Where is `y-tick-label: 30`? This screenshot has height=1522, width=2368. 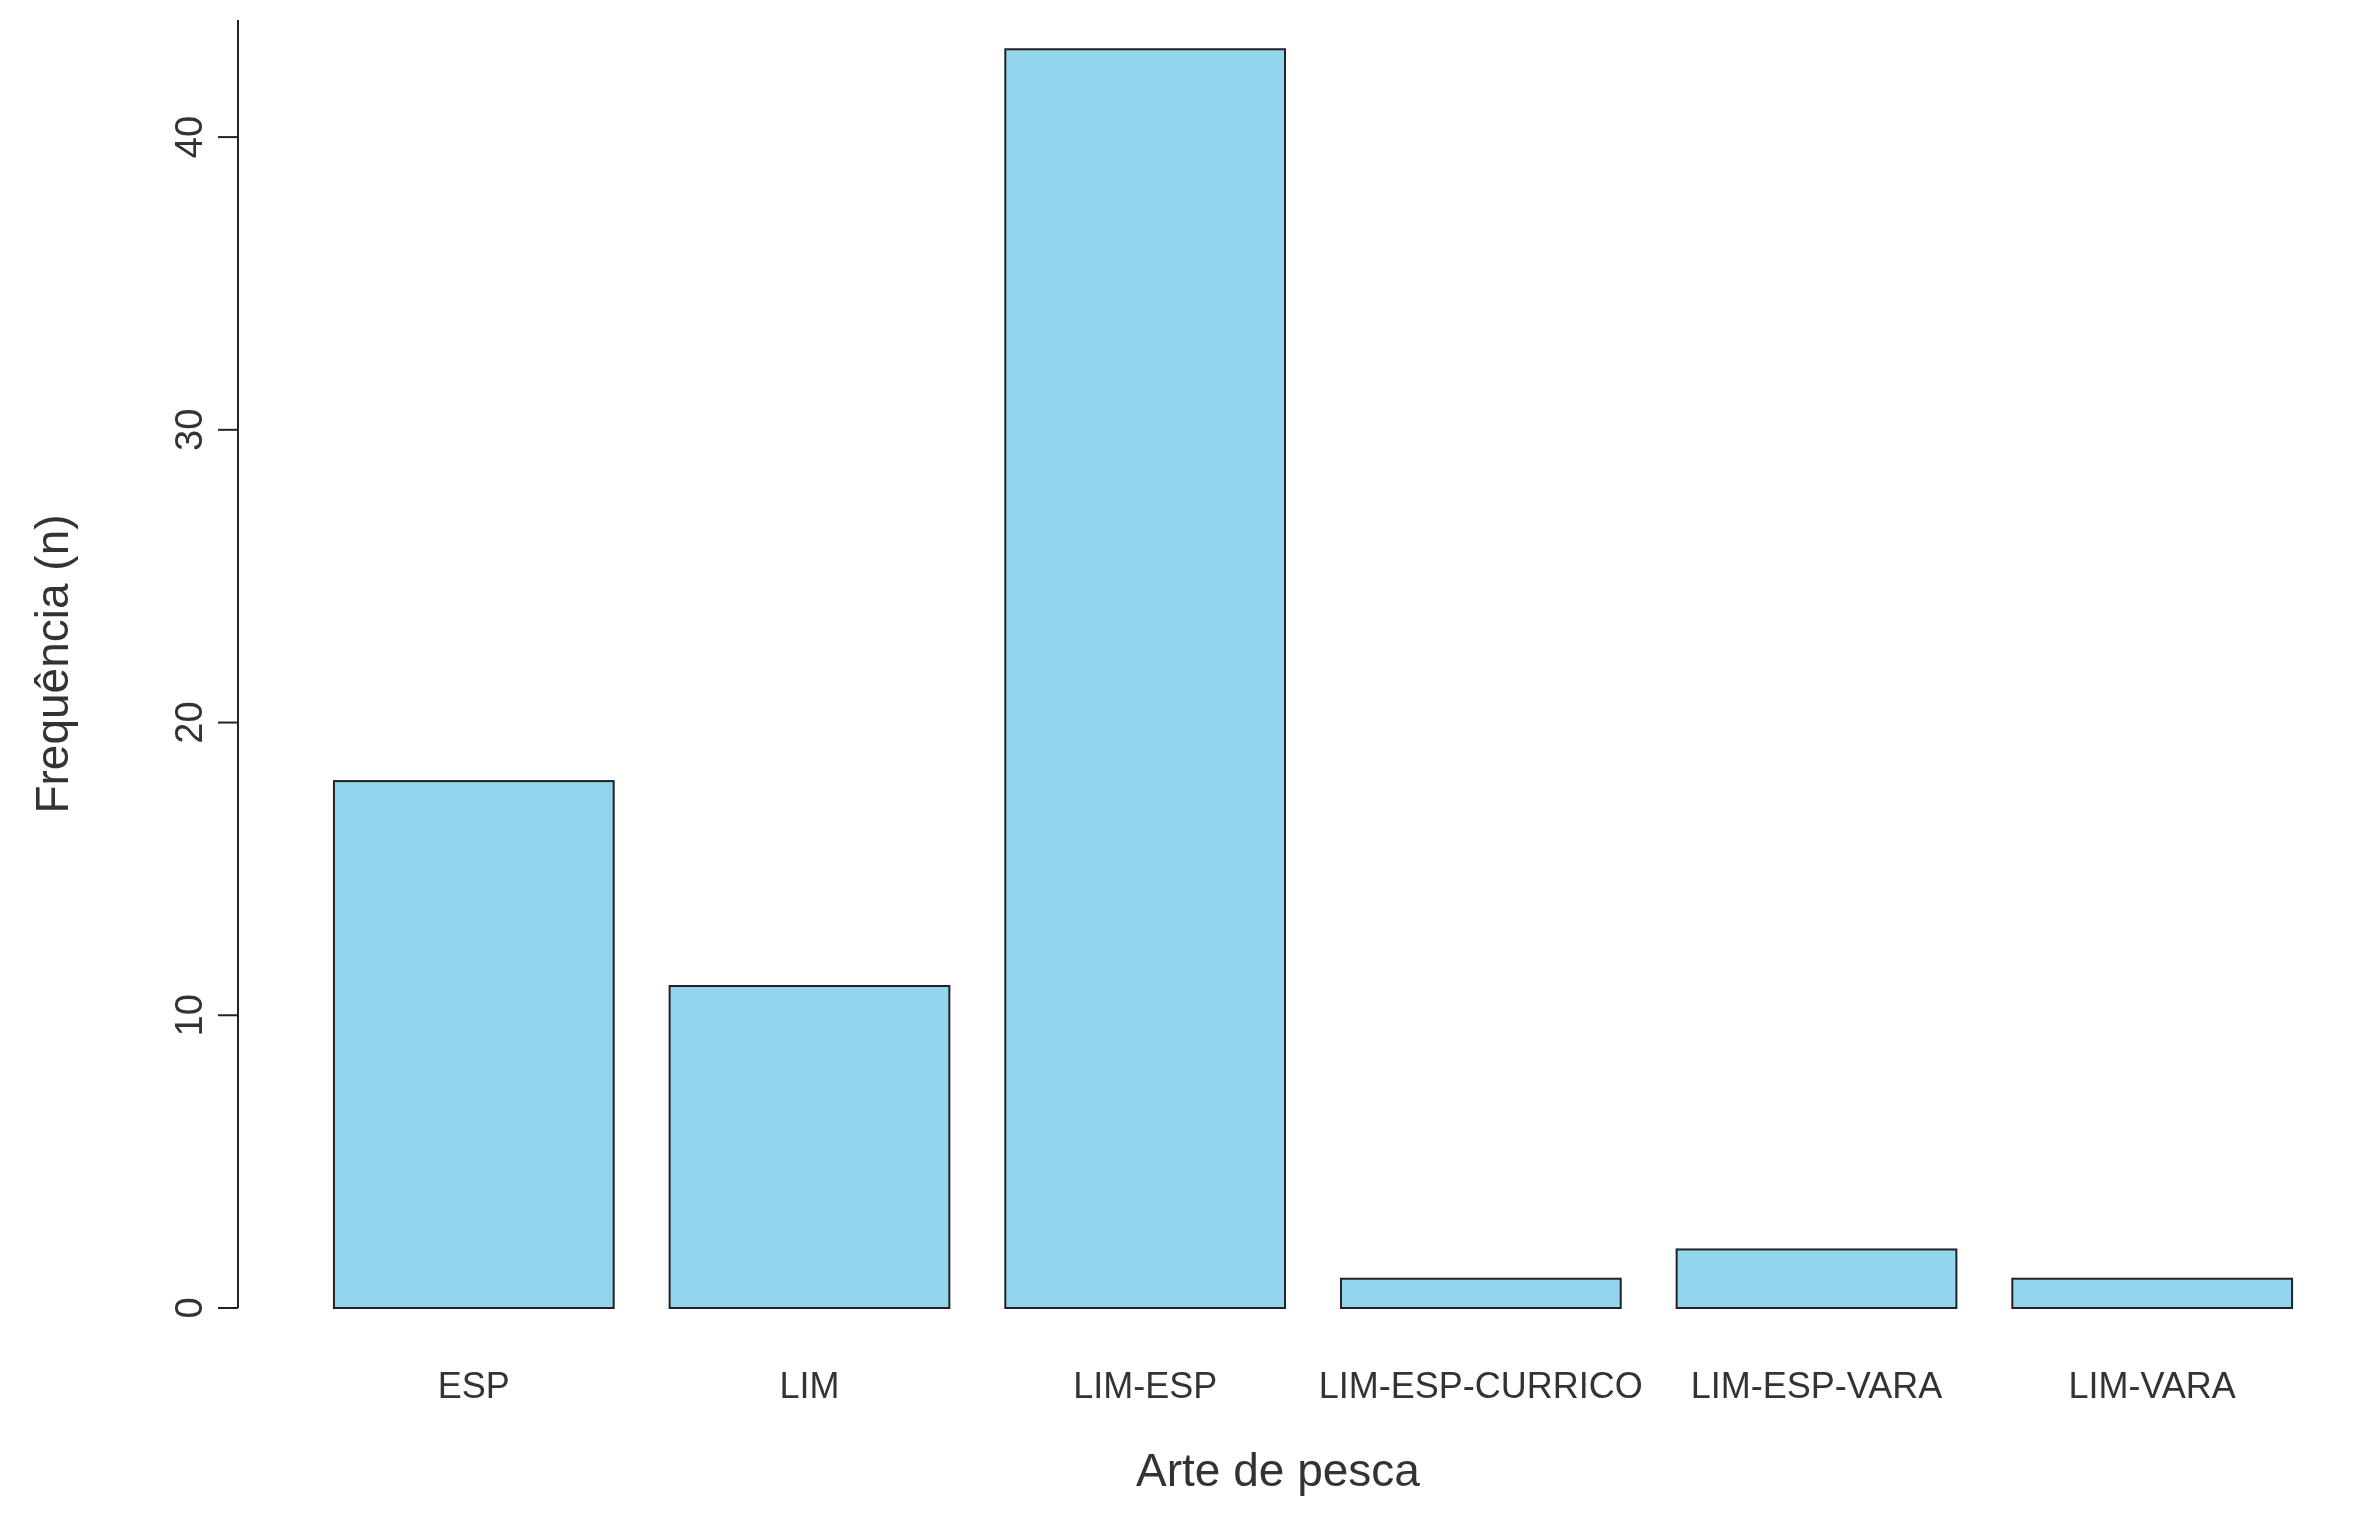
y-tick-label: 30 is located at coordinates (189, 429).